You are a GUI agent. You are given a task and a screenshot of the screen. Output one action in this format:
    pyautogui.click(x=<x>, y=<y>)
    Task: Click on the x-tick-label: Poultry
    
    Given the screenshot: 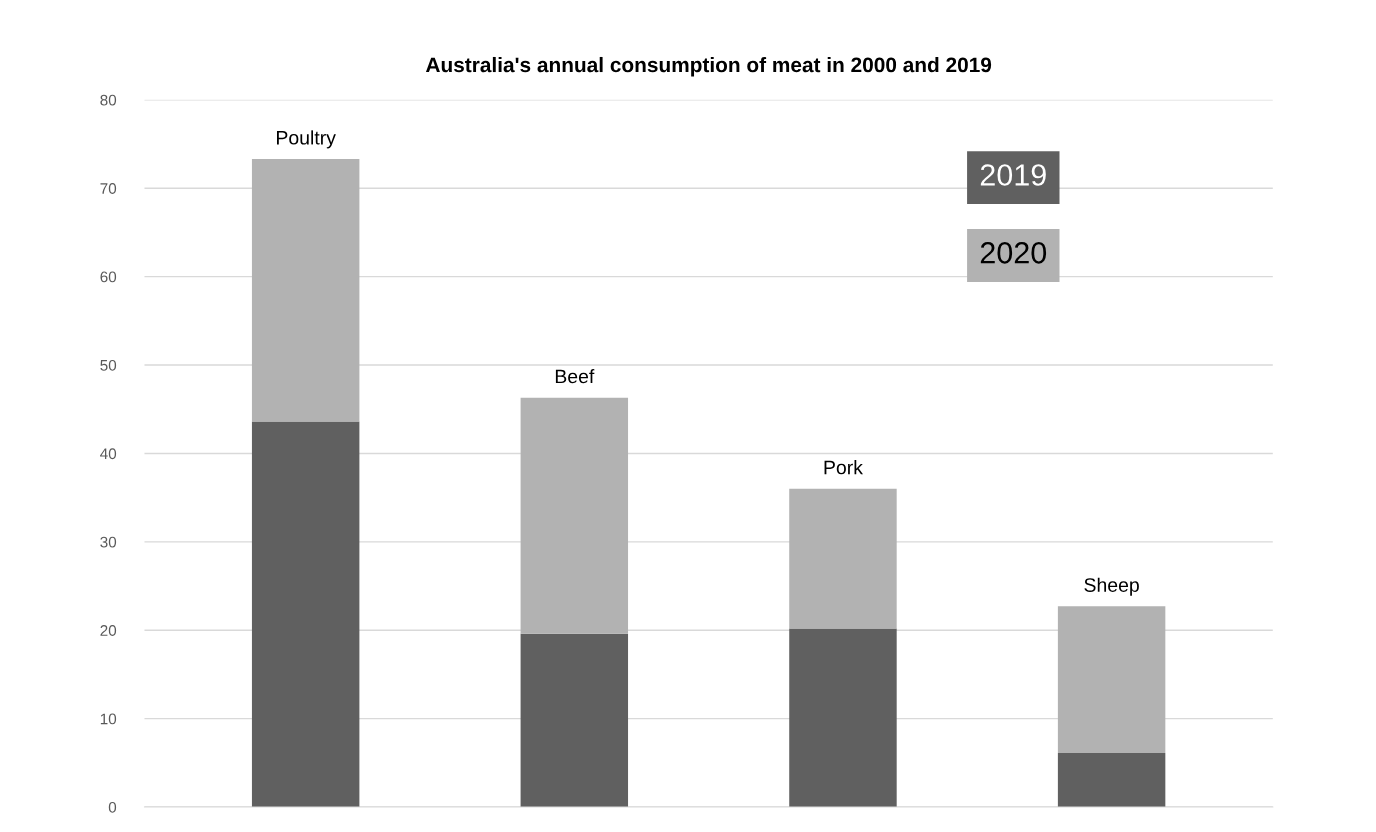 What is the action you would take?
    pyautogui.click(x=306, y=139)
    